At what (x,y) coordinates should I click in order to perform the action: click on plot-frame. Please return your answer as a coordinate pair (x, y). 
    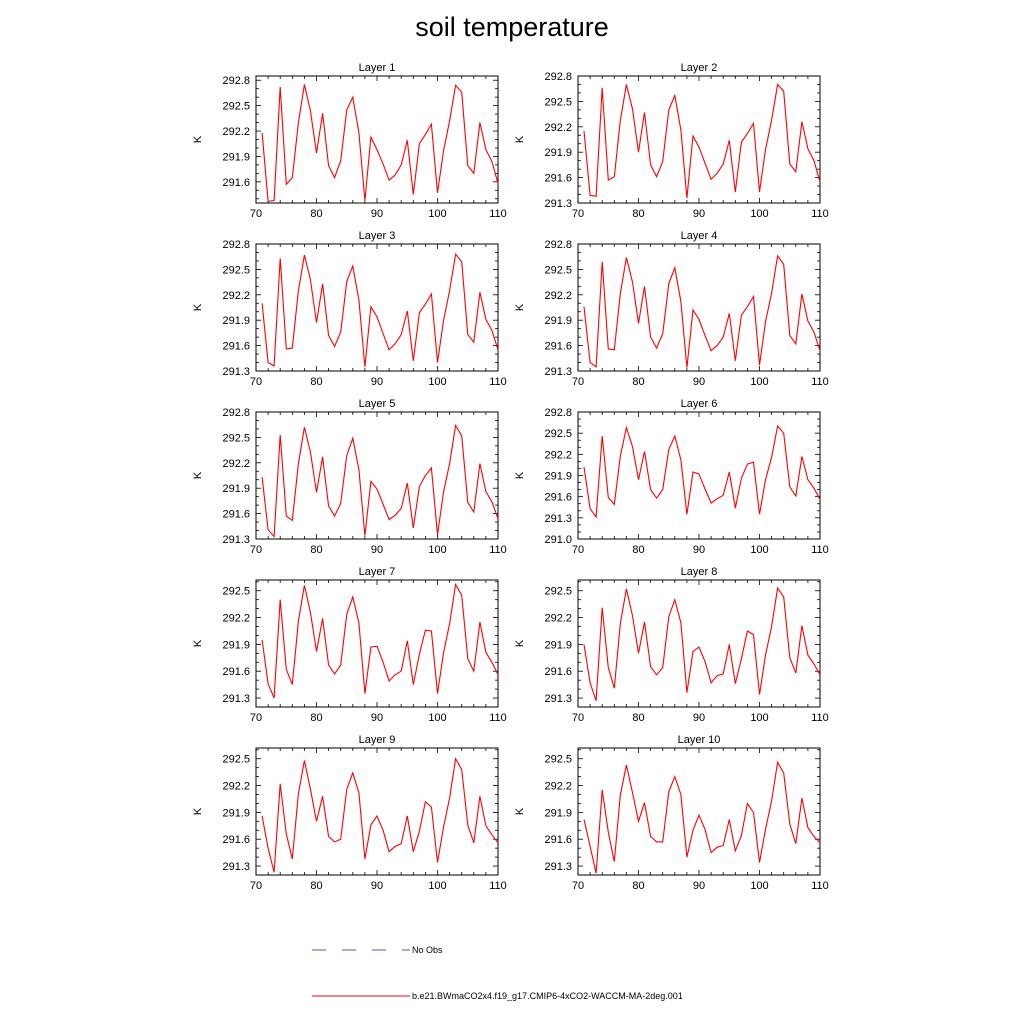
    Looking at the image, I should click on (699, 307).